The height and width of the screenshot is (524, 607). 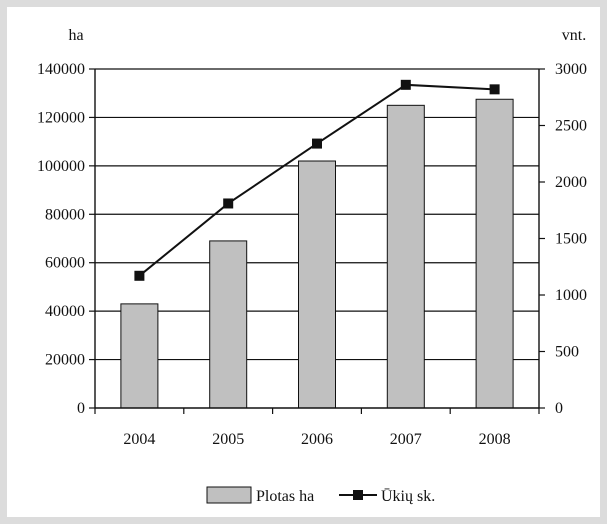 What do you see at coordinates (567, 352) in the screenshot?
I see `right-tick-label: 500` at bounding box center [567, 352].